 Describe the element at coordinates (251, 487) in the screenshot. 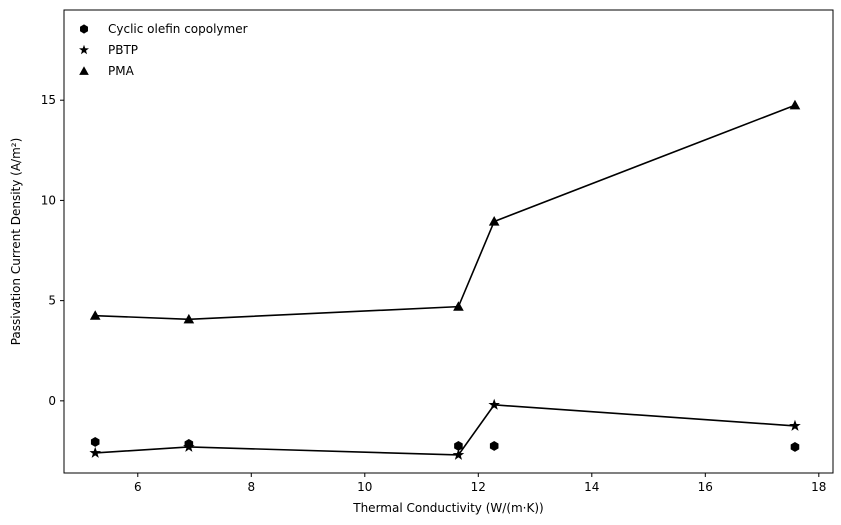

I see `x-tick-label: 8` at that location.